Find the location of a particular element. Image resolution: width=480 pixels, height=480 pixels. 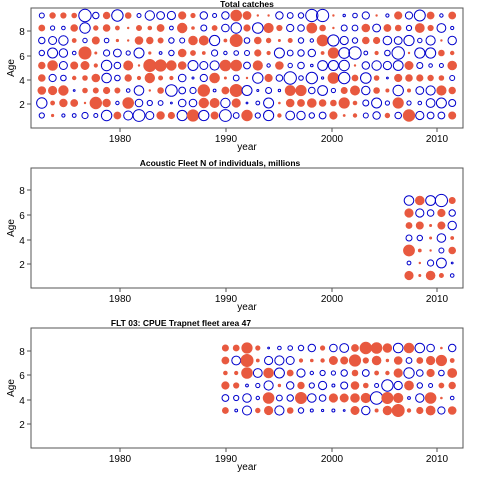

y-tick-label: 2 is located at coordinates (22, 265).